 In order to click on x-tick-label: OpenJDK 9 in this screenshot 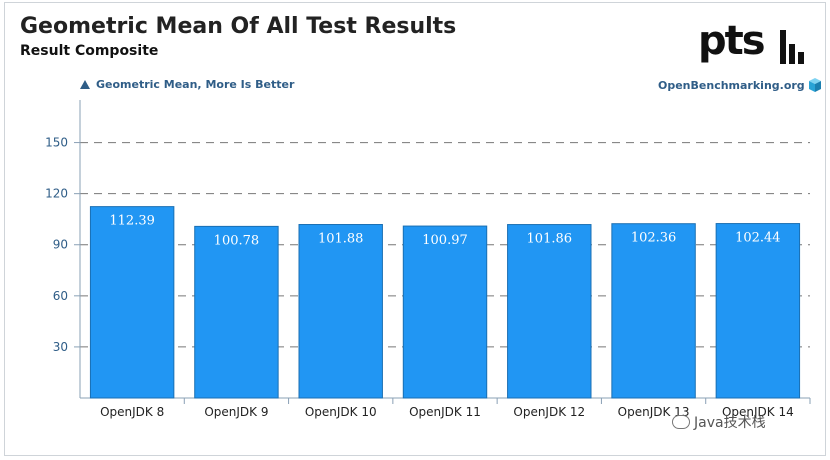, I will do `click(236, 412)`.